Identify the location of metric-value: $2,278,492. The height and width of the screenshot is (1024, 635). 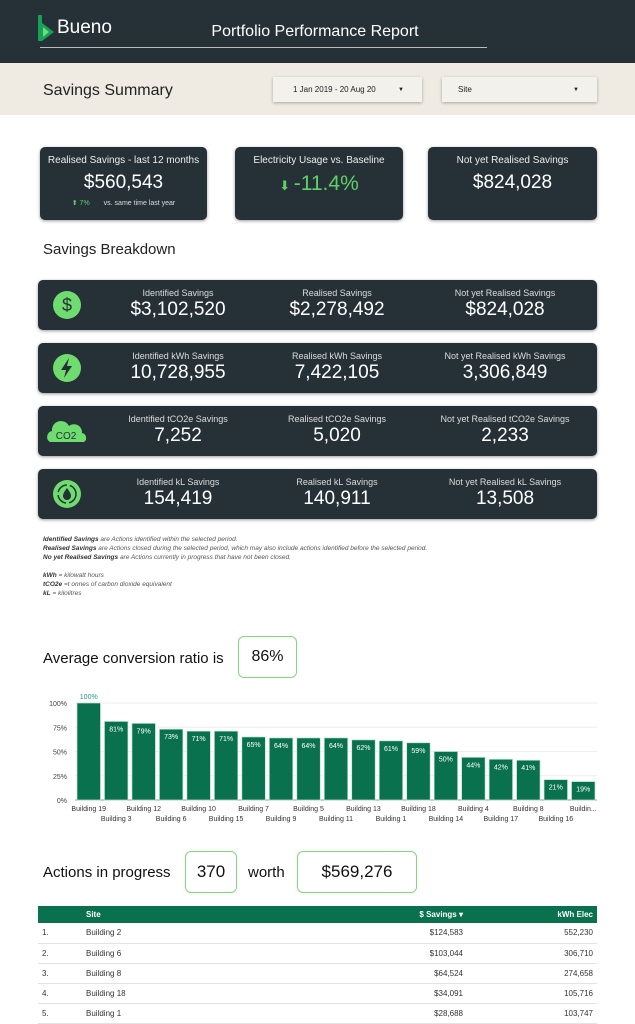
(337, 309).